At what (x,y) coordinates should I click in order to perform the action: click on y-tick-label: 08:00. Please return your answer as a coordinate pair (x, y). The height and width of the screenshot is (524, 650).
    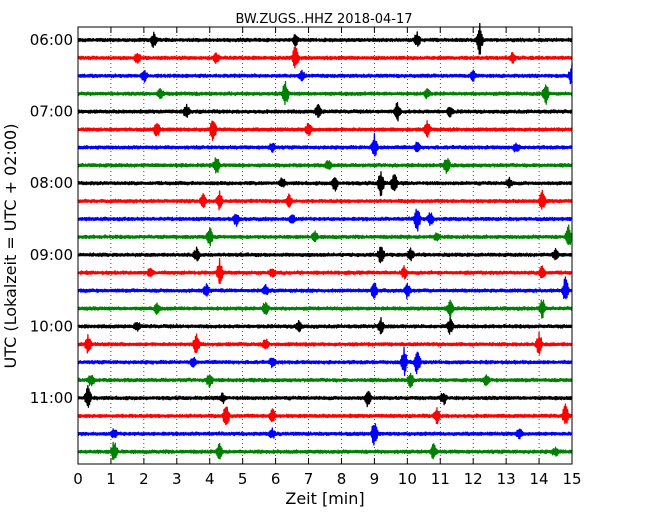
    Looking at the image, I should click on (51, 183).